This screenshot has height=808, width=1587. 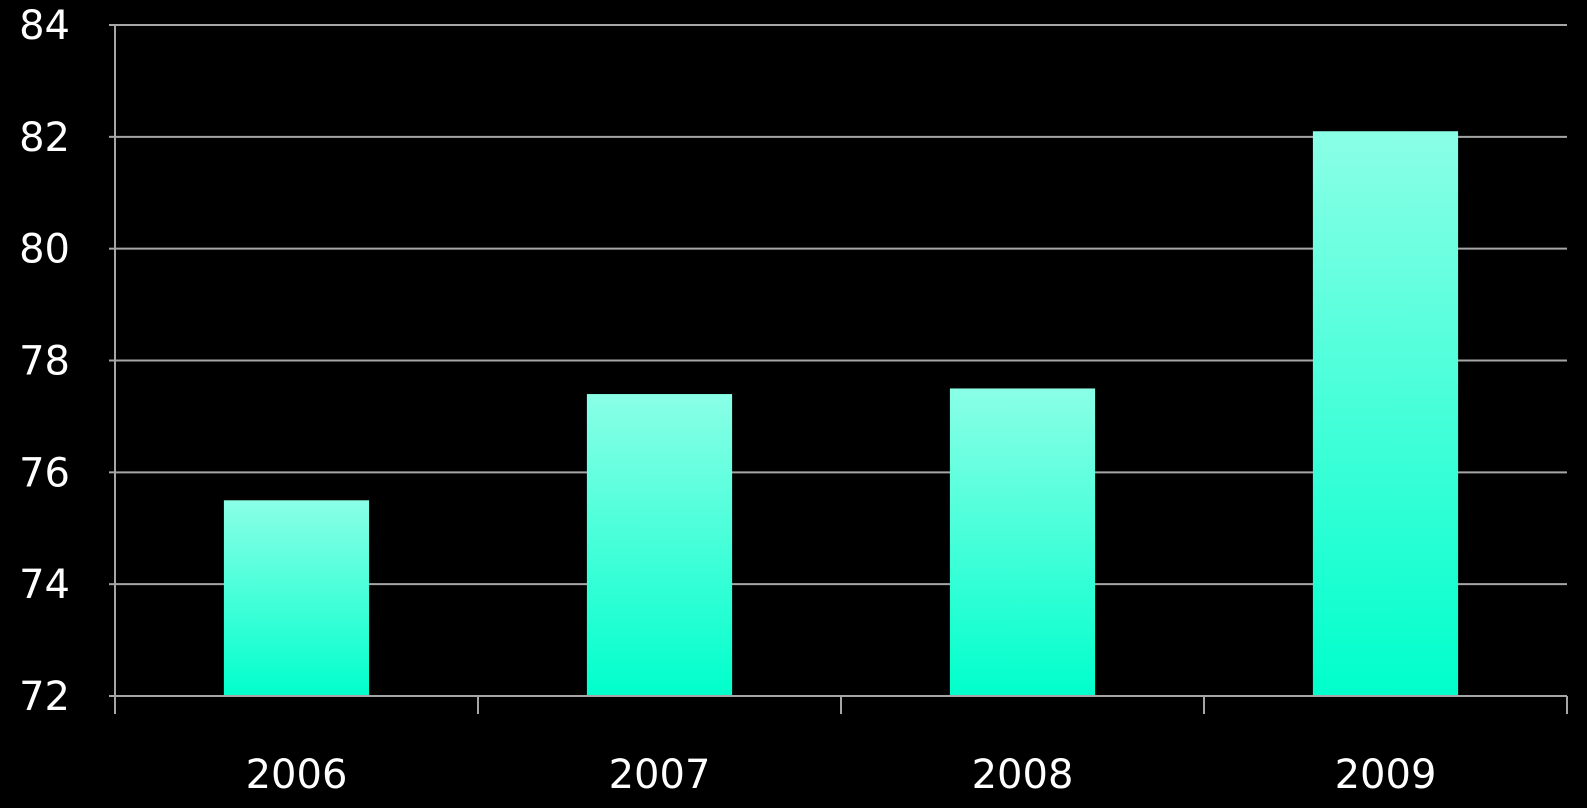 What do you see at coordinates (660, 775) in the screenshot?
I see `x-tick-label: 2007` at bounding box center [660, 775].